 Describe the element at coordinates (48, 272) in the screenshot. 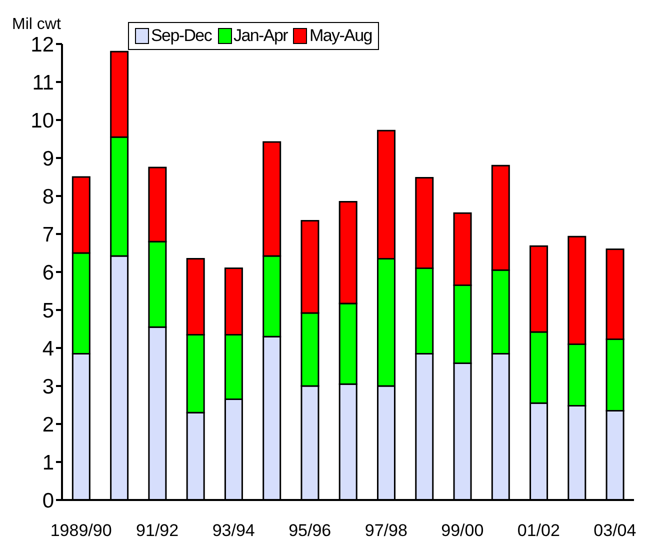

I see `y-tick-label: 6` at that location.